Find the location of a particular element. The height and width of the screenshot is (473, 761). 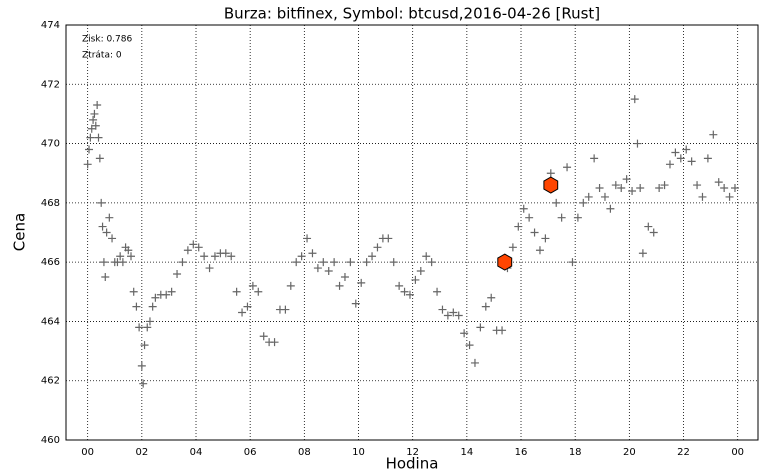

annotation: Zisk: 0.786 is located at coordinates (107, 40).